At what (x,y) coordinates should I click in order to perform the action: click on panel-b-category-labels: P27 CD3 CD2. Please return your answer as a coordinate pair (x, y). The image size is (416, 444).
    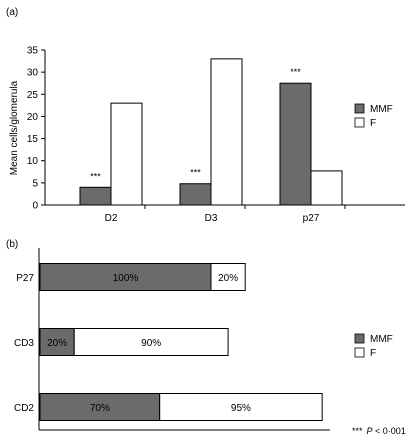
    Looking at the image, I should click on (24, 343).